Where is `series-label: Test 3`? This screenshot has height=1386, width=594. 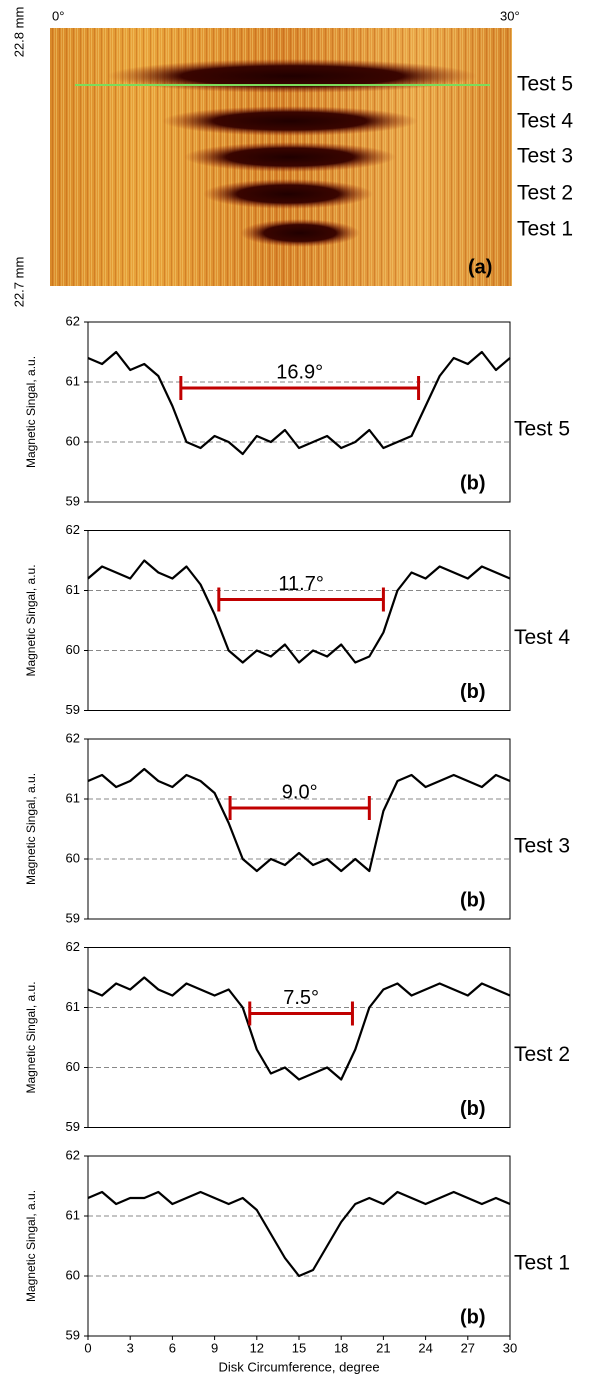 series-label: Test 3 is located at coordinates (542, 846).